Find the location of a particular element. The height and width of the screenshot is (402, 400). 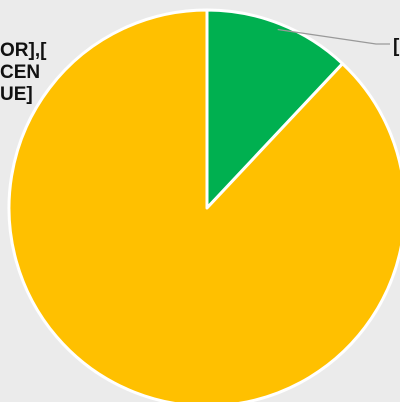

data-label-1-line: [ is located at coordinates (396, 46).